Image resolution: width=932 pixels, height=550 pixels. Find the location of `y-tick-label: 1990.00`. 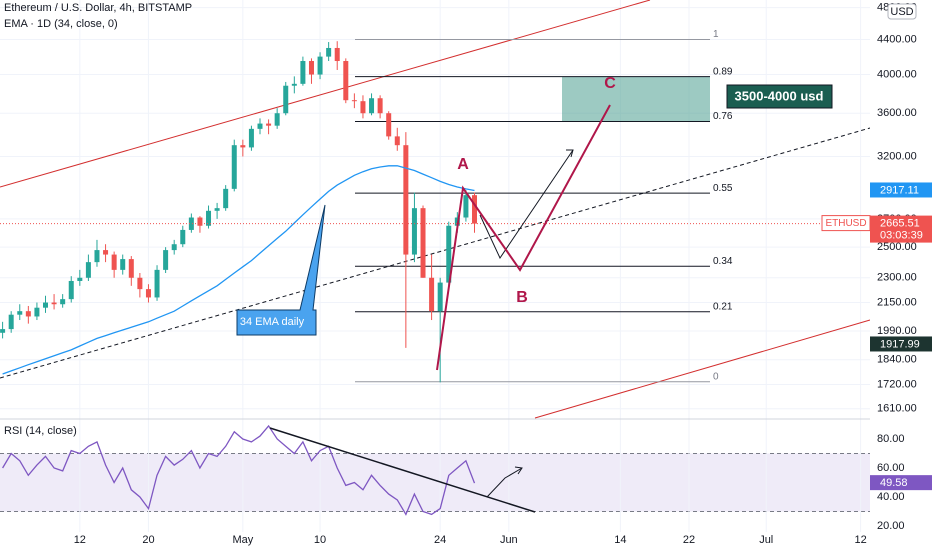

y-tick-label: 1990.00 is located at coordinates (897, 331).